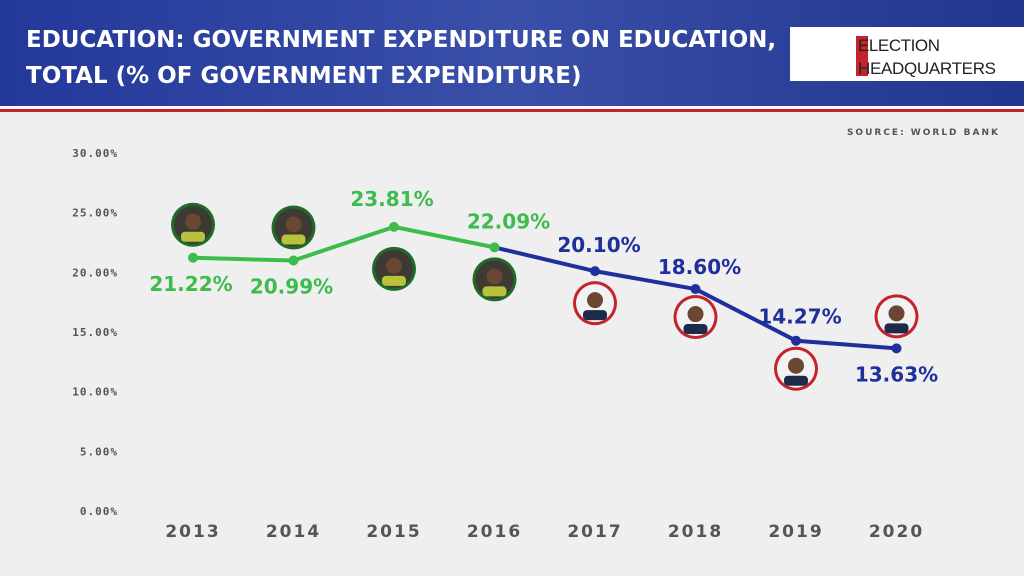  I want to click on y-tick-label: 0.00%, so click(99, 511).